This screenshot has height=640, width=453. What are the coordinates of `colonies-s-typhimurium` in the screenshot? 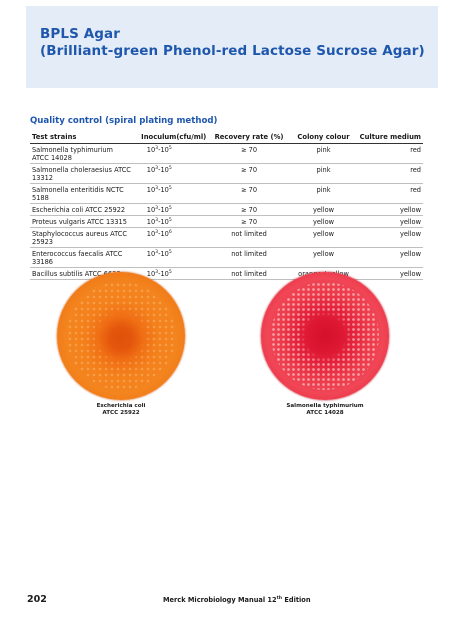 It's located at (325, 336).